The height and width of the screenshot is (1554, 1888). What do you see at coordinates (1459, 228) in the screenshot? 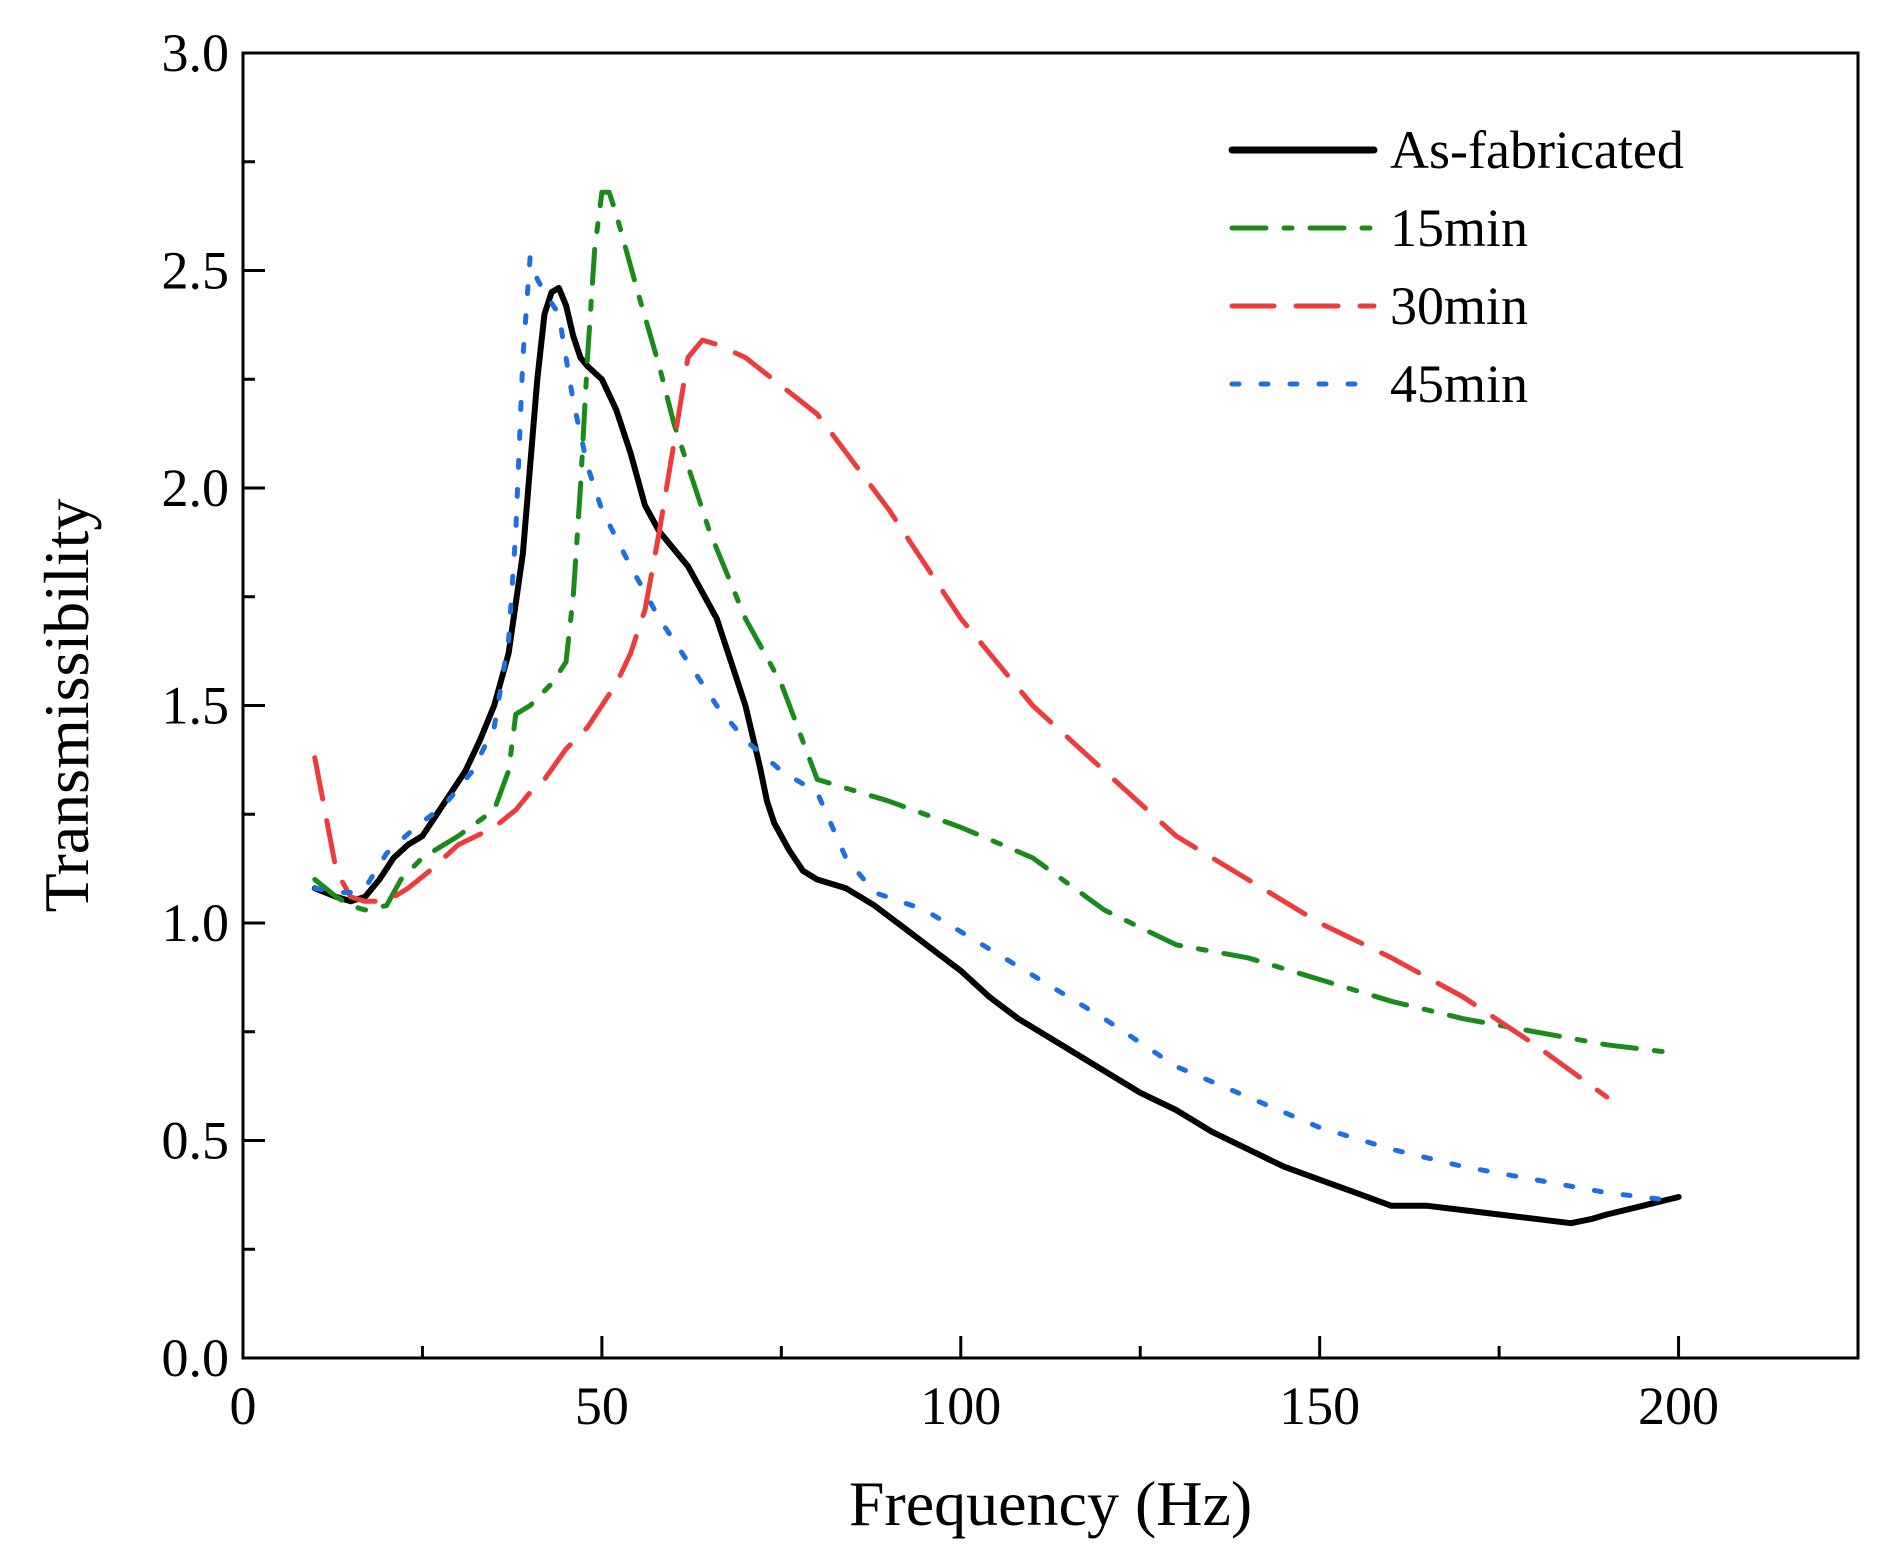
I see `legend-label: 15min` at bounding box center [1459, 228].